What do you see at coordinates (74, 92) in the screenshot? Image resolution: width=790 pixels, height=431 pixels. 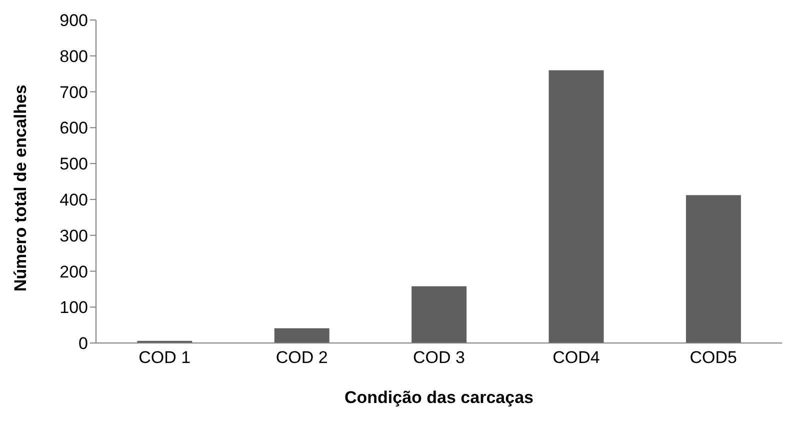 I see `y-tick-label: 700` at bounding box center [74, 92].